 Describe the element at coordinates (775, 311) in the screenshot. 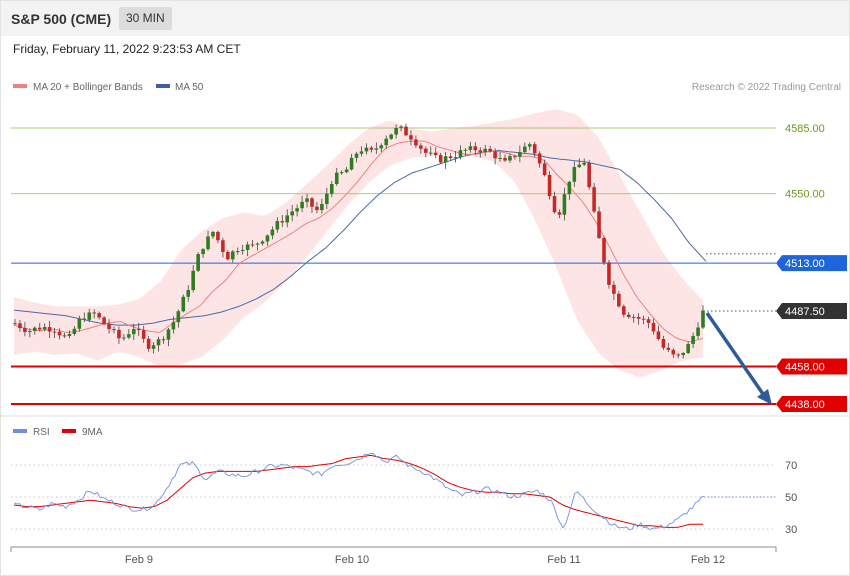

I see `level-last-3: 4487.50` at that location.